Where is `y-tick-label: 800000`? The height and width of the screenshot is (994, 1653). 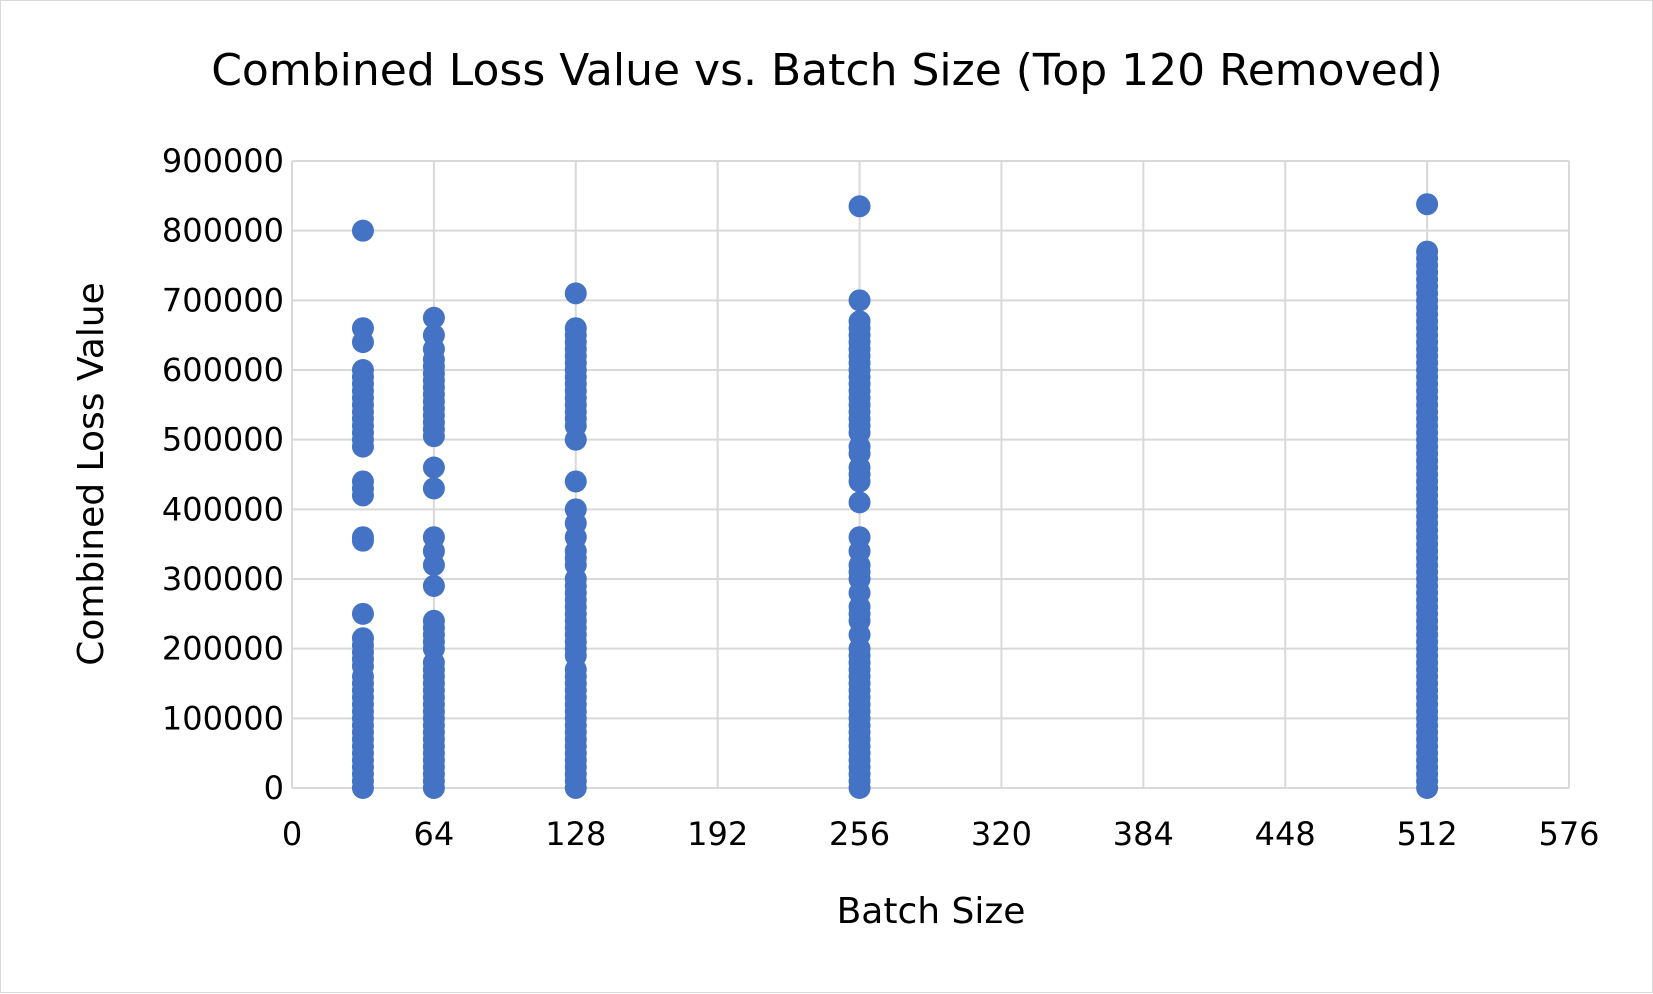
y-tick-label: 800000 is located at coordinates (223, 231).